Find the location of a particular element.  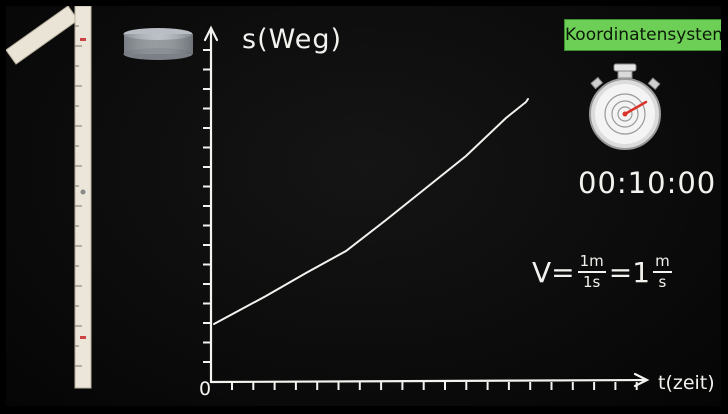

origin-label: 0 is located at coordinates (205, 389).